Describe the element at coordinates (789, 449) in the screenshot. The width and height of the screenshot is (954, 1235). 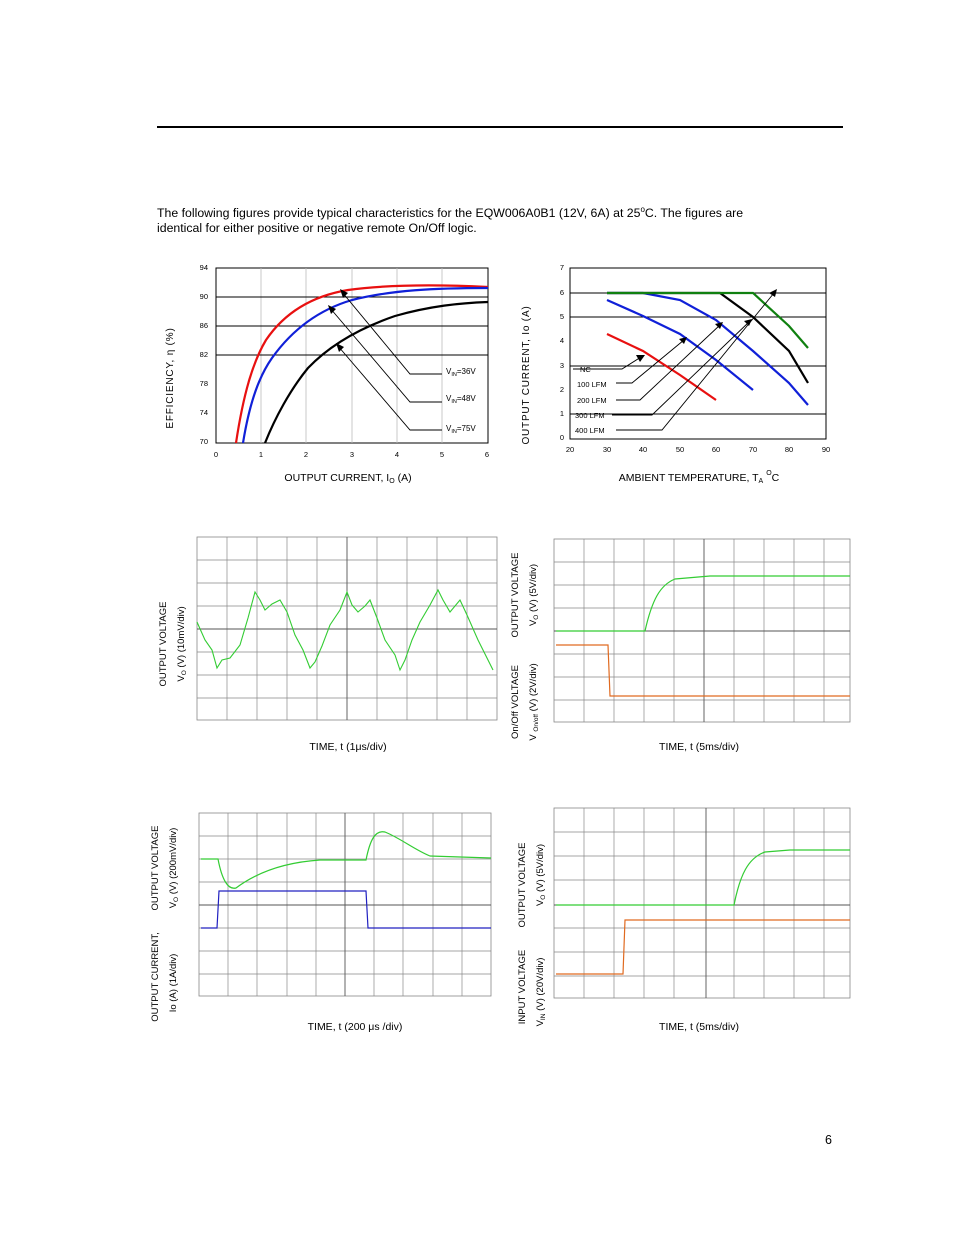
I see `der-xtick: 80` at that location.